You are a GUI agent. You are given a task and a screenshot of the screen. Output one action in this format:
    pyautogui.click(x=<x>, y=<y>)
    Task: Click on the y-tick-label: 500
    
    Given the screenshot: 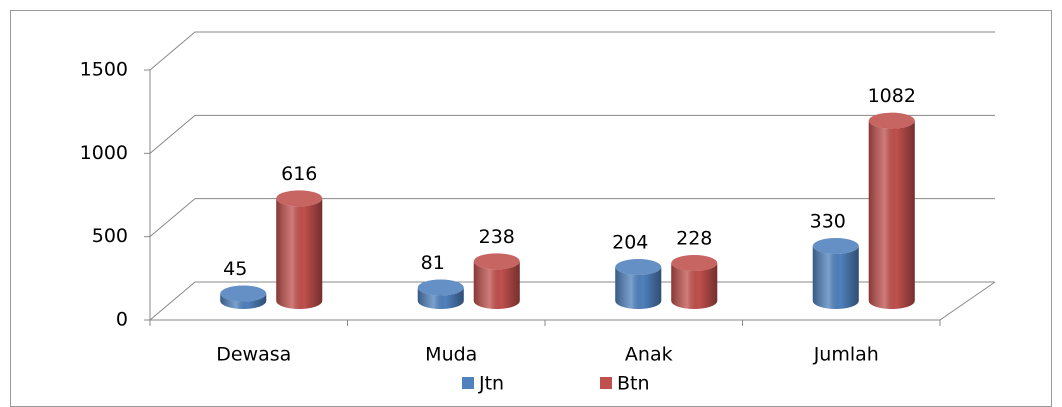 What is the action you would take?
    pyautogui.click(x=110, y=236)
    